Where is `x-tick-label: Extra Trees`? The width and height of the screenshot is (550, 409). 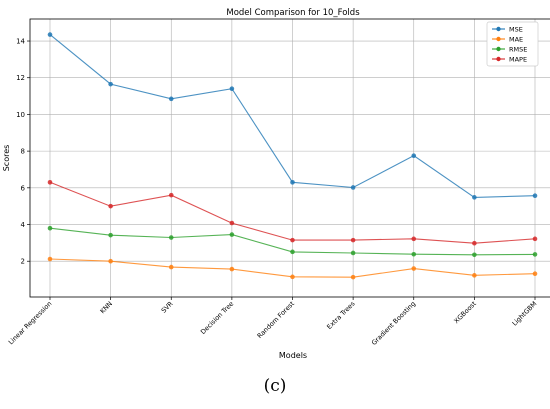 x-tick-label: Extra Trees is located at coordinates (341, 315).